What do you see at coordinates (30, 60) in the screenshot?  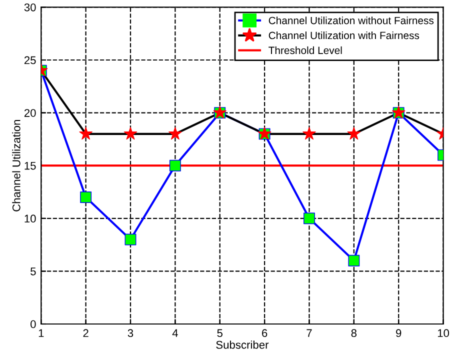 I see `y-tick-label: 25` at bounding box center [30, 60].